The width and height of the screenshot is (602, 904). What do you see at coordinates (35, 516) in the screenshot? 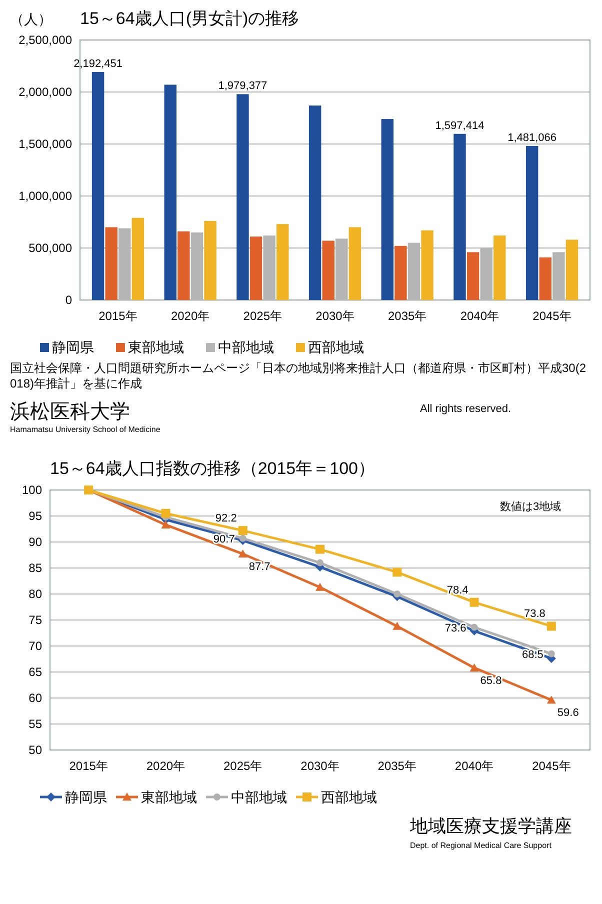
I see `y-tick-label: 95` at bounding box center [35, 516].